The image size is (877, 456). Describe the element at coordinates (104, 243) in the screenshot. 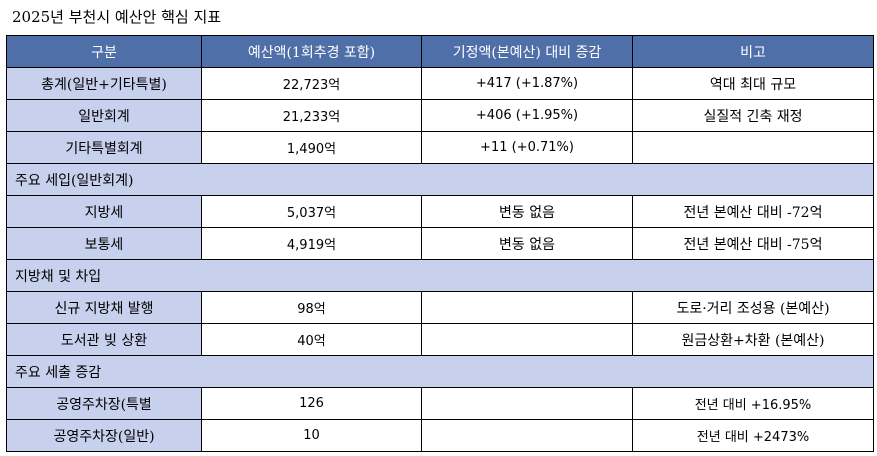

I see `row-label: 보통세` at that location.